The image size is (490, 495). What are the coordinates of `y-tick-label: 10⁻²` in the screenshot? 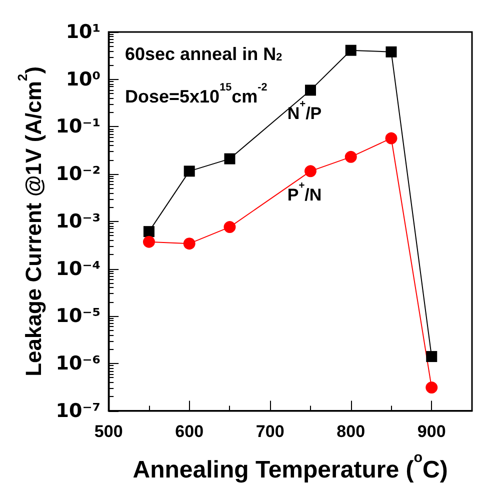 It's located at (78, 174).